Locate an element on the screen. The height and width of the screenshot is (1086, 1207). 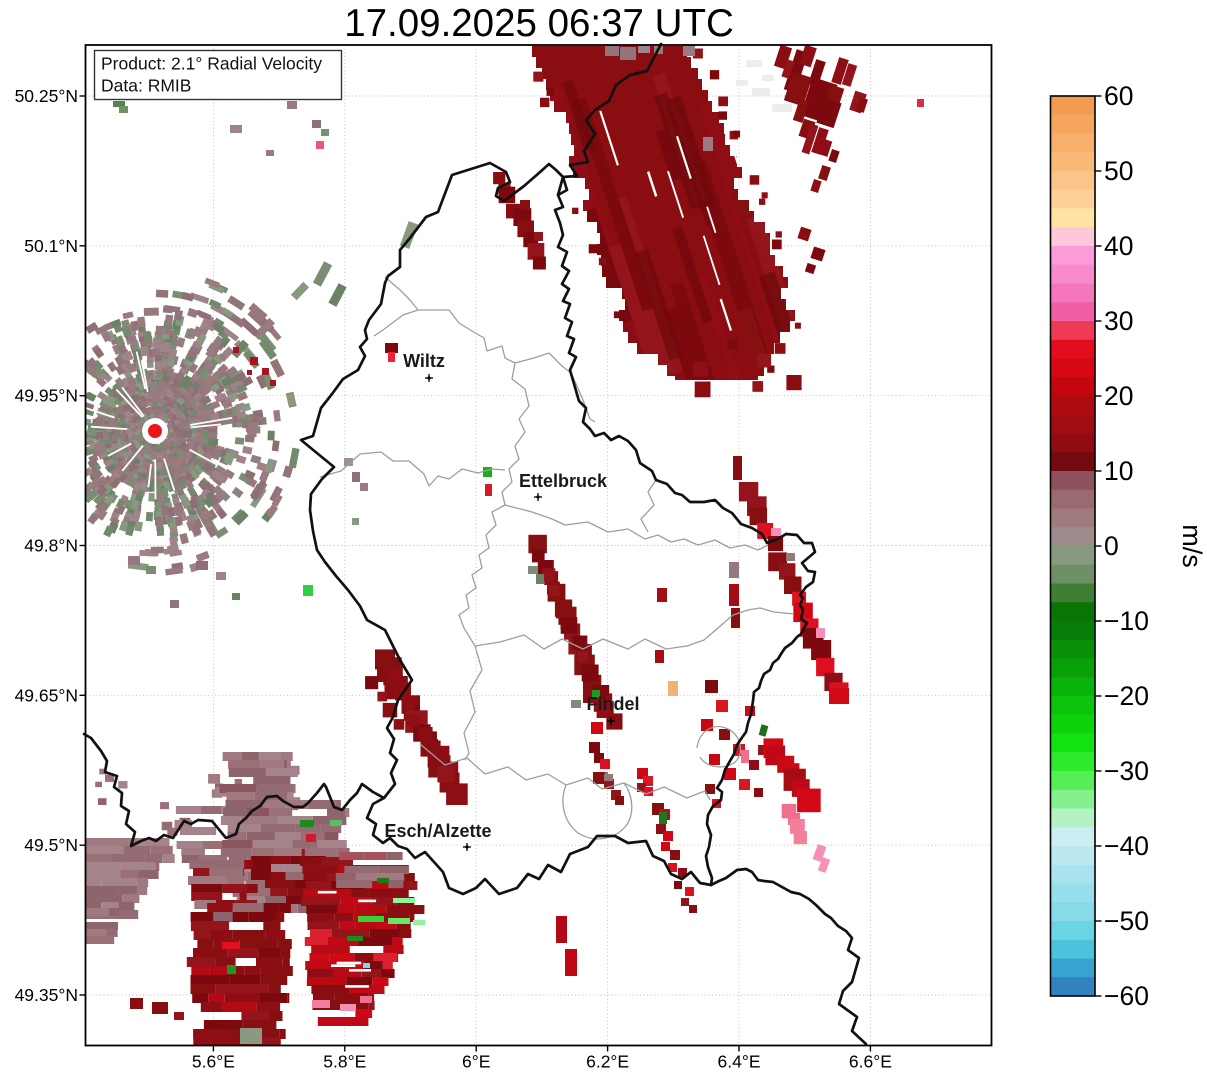
svg-text: Ettelbruck is located at coordinates (563, 481).